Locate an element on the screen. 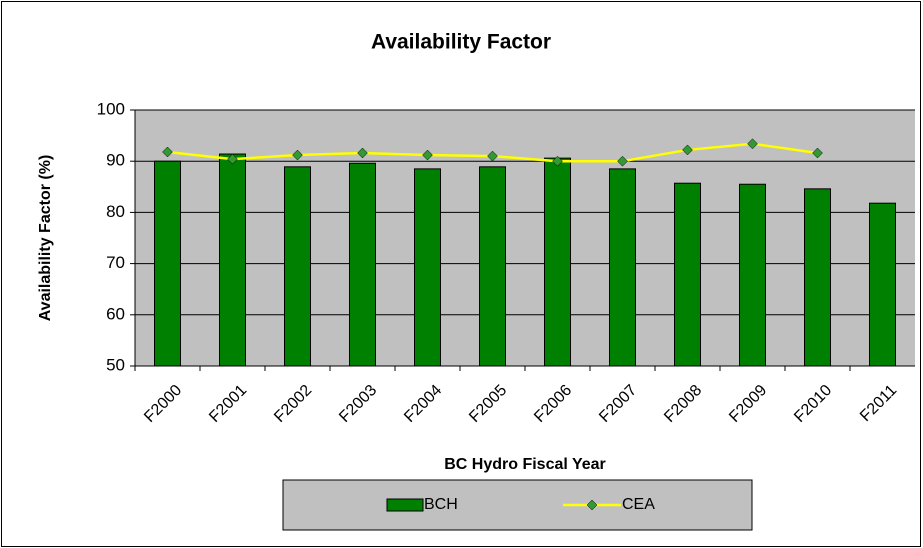 The height and width of the screenshot is (548, 923). y-tick-label: 90 is located at coordinates (115, 160).